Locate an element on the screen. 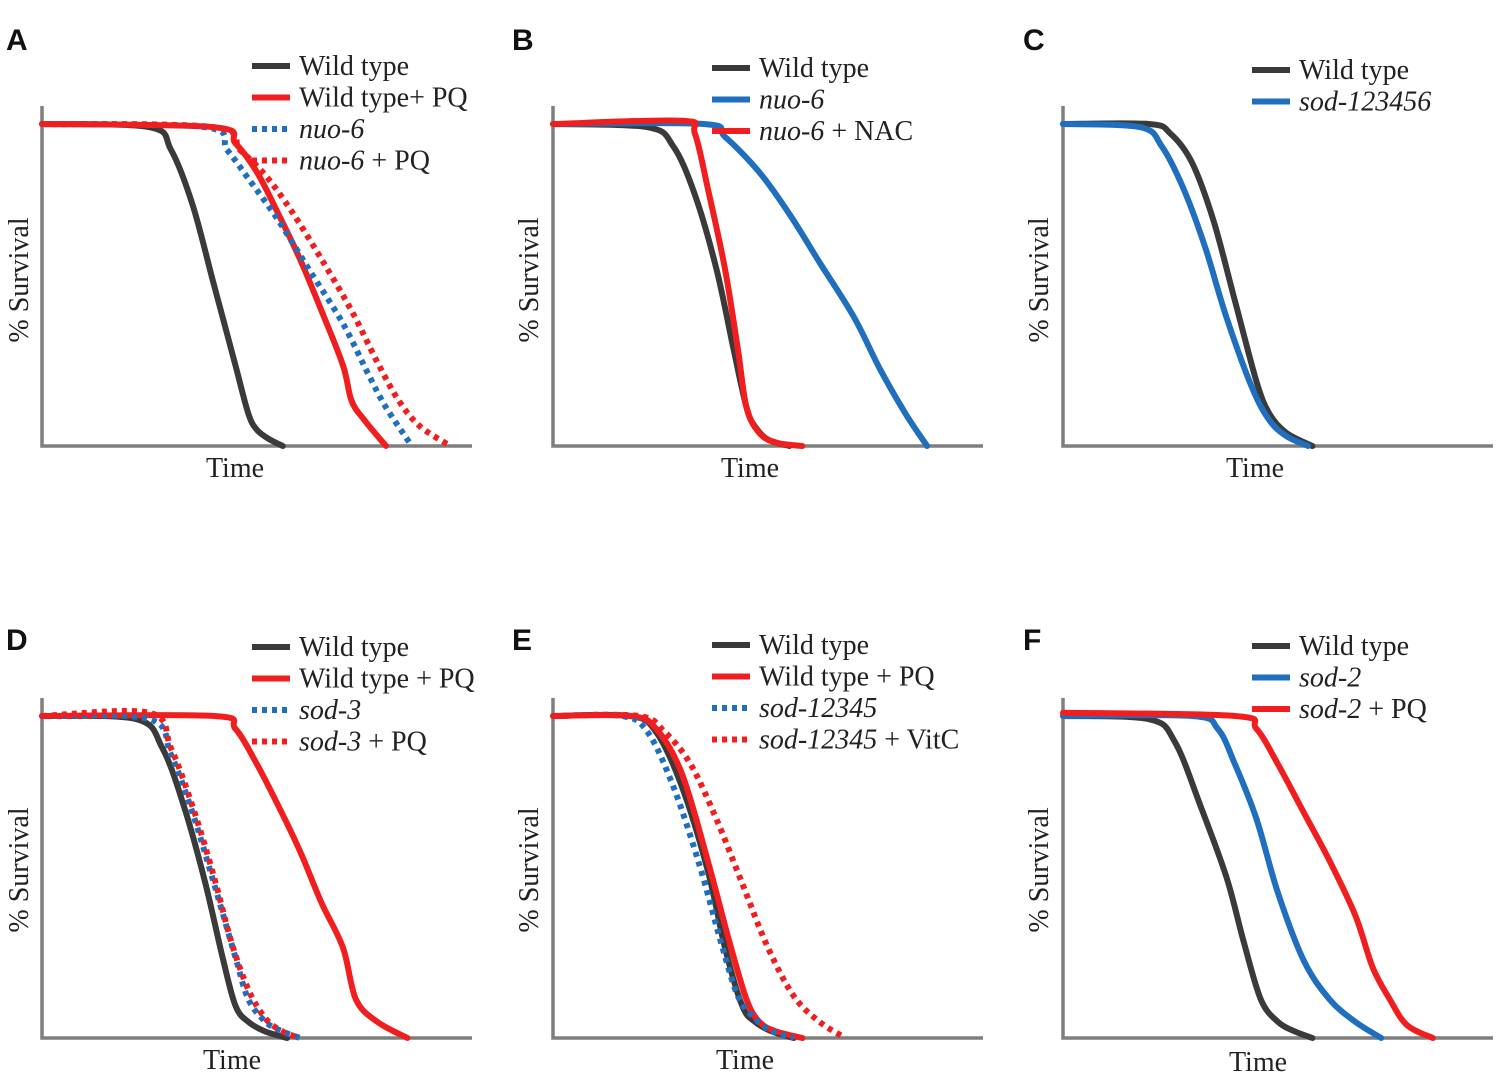 This screenshot has width=1500, height=1076. panel-letter: D is located at coordinates (17, 640).